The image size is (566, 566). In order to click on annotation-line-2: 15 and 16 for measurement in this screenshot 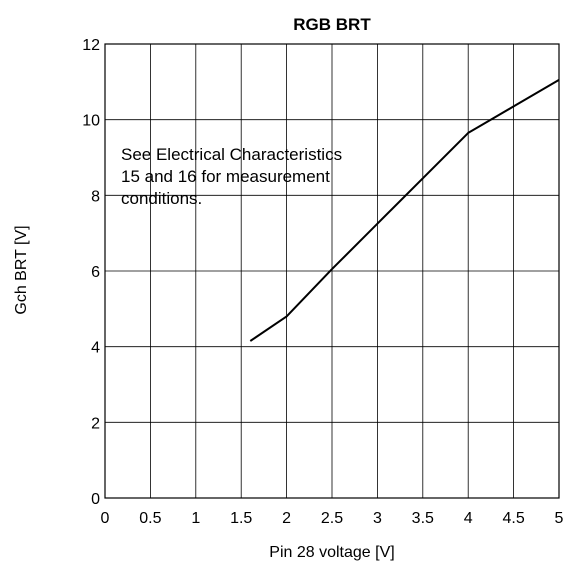, I will do `click(225, 176)`.